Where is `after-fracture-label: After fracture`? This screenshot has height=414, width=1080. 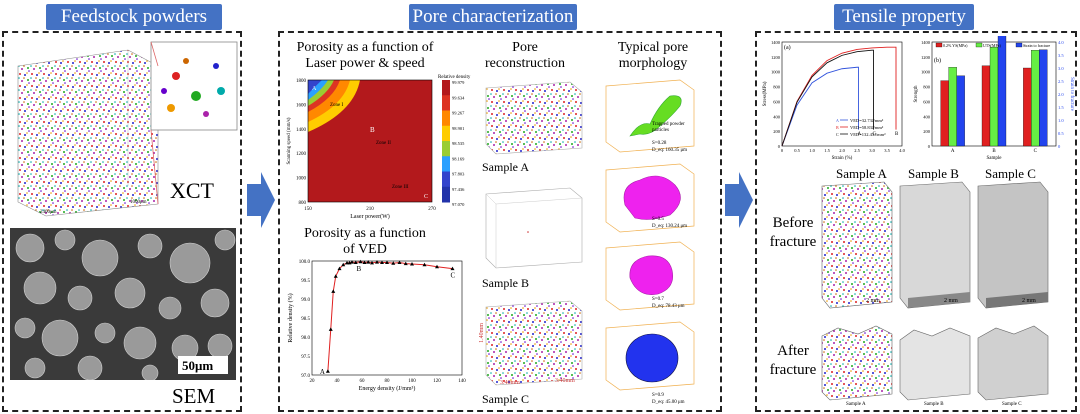
after-fracture-label: After fracture is located at coordinates (793, 361).